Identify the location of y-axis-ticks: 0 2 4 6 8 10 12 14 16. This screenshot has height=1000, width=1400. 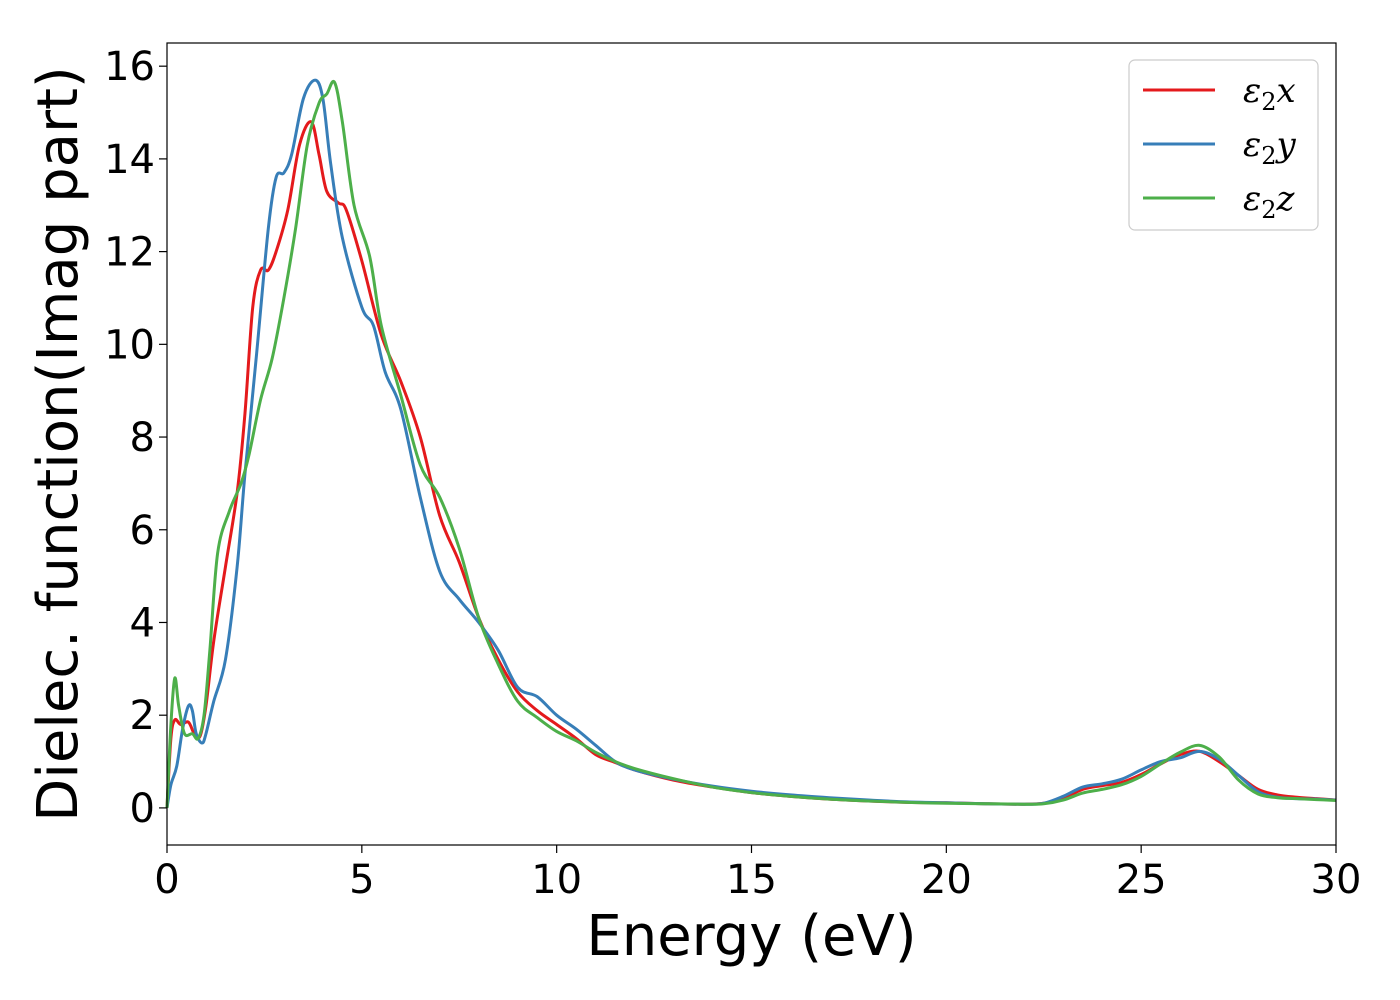
(135, 438).